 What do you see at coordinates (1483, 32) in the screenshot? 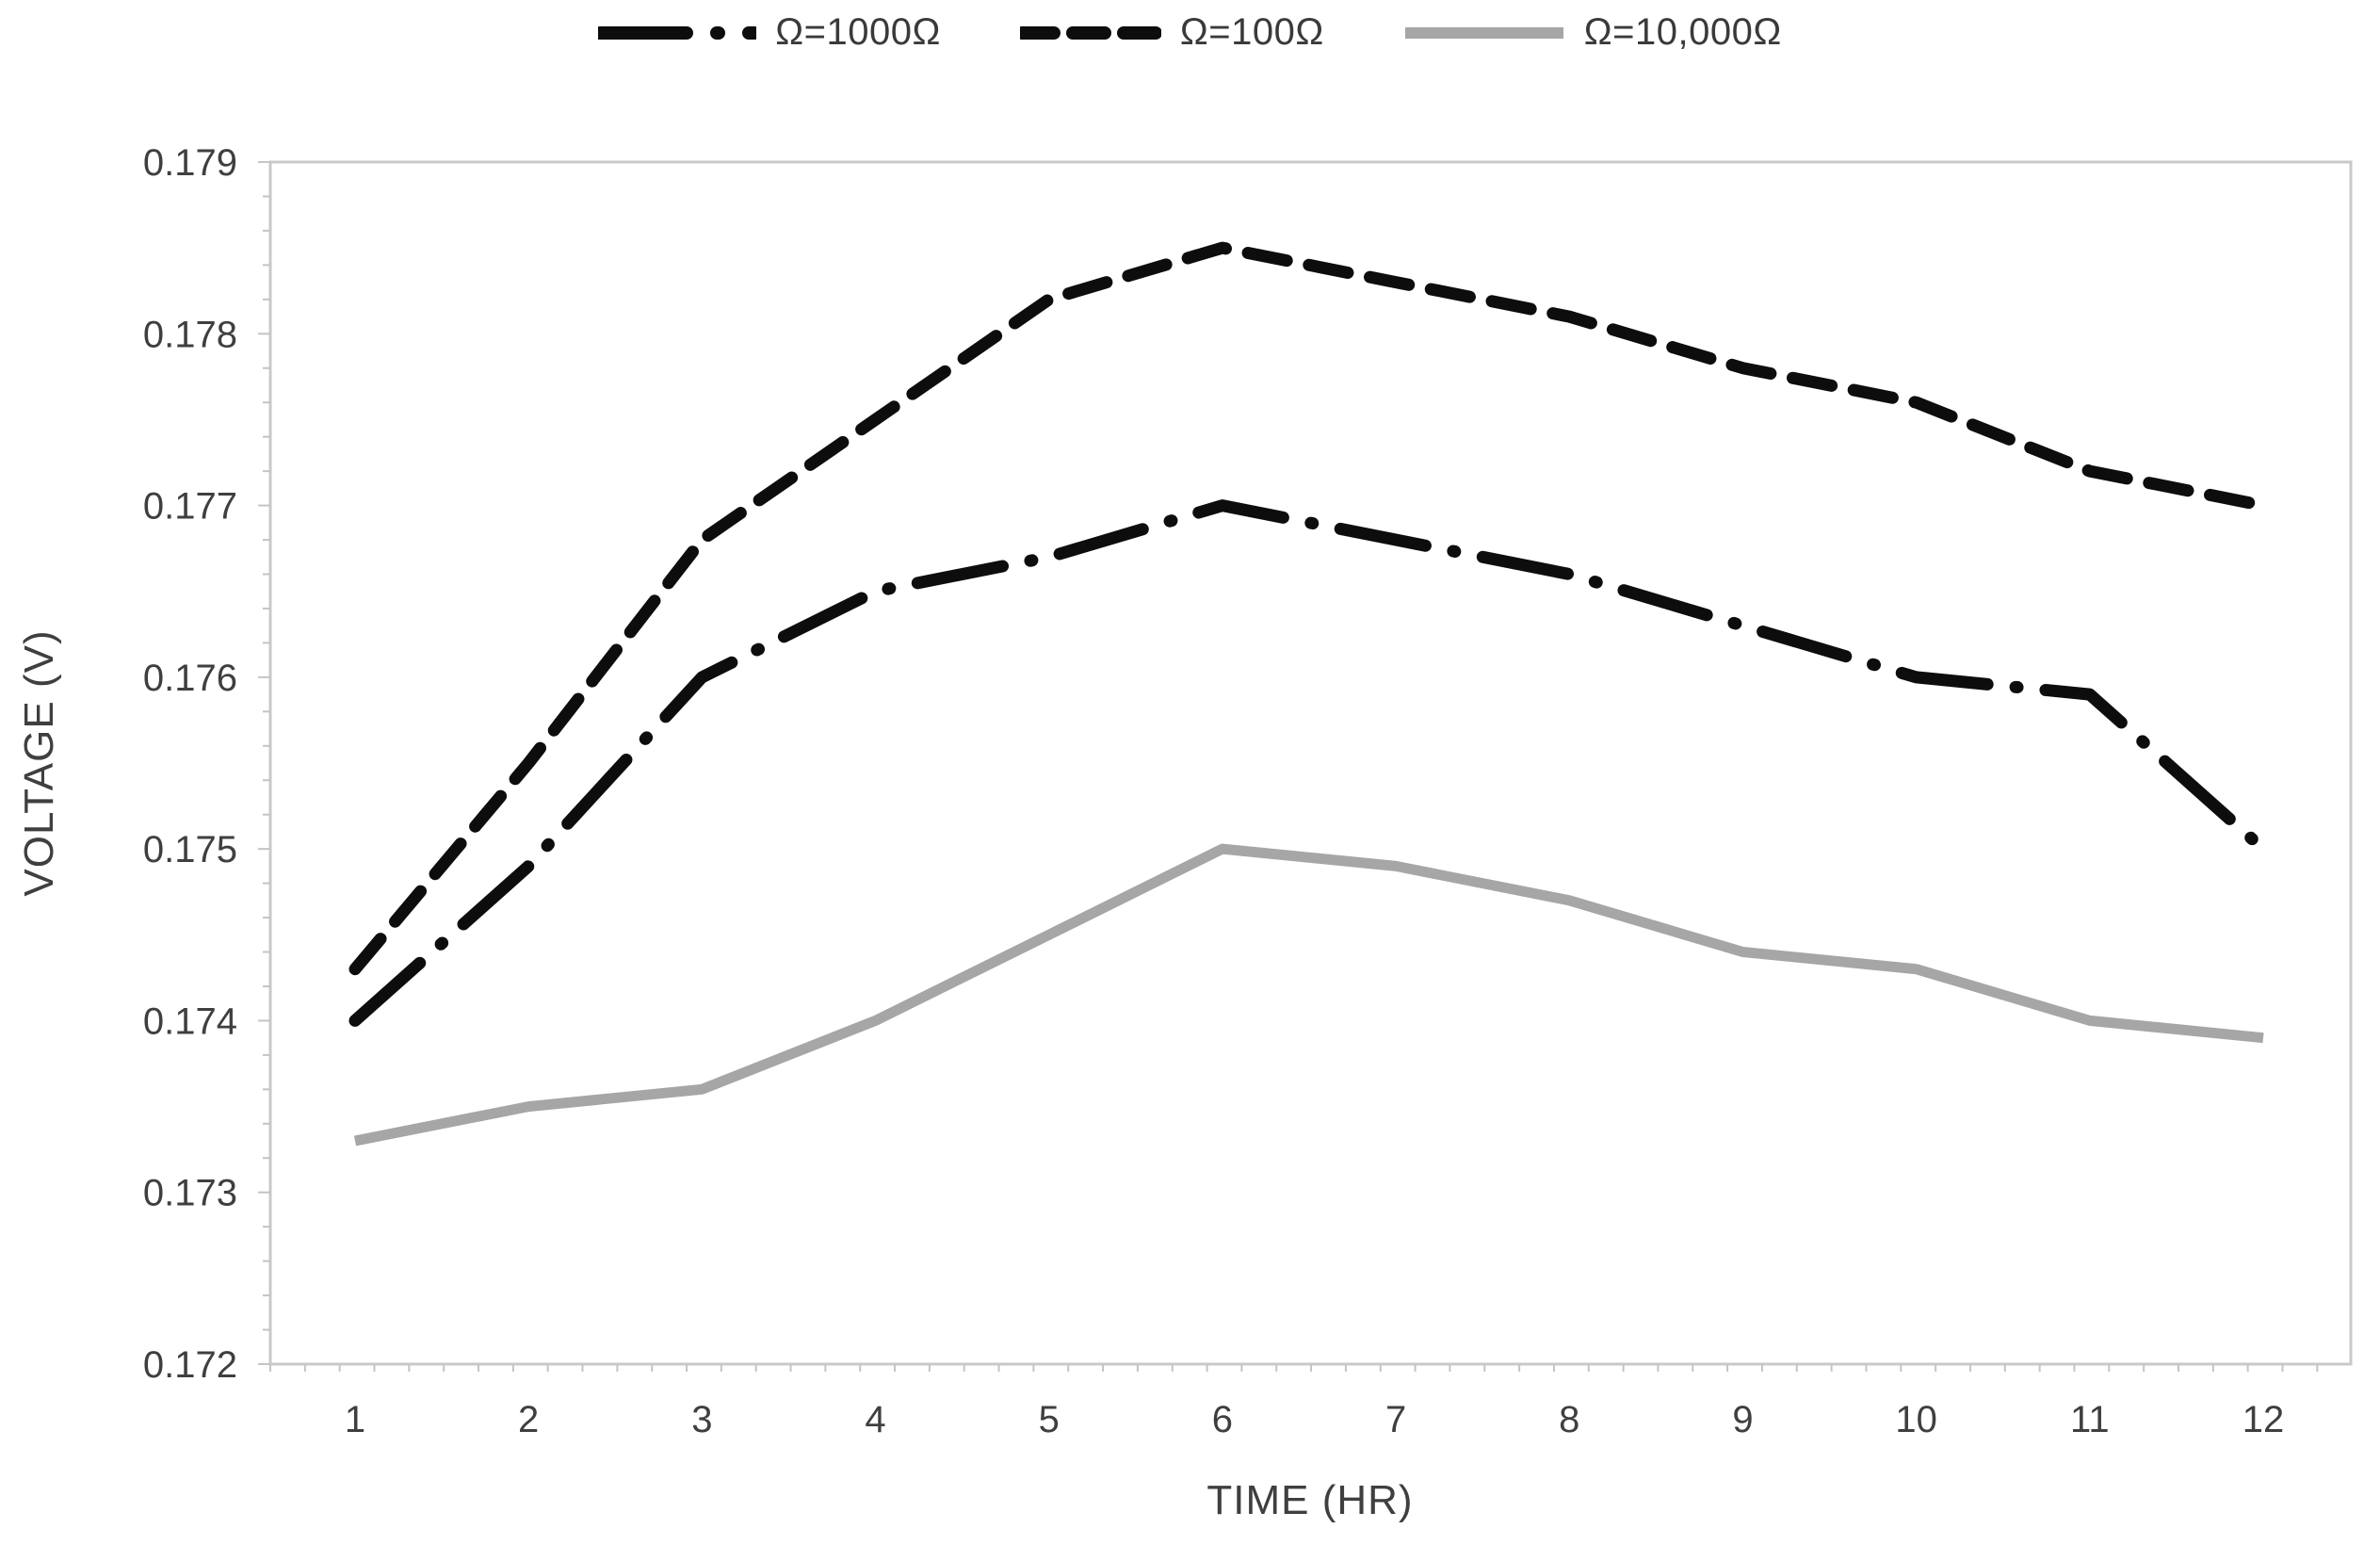
I see `solid-line-swatch` at bounding box center [1483, 32].